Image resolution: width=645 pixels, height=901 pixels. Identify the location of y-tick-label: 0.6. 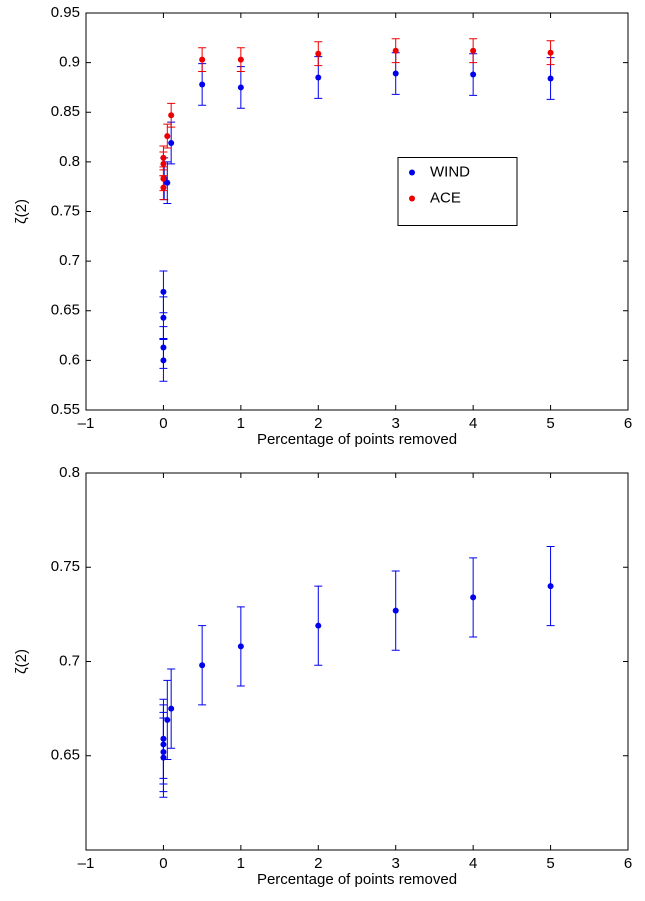
(69, 359).